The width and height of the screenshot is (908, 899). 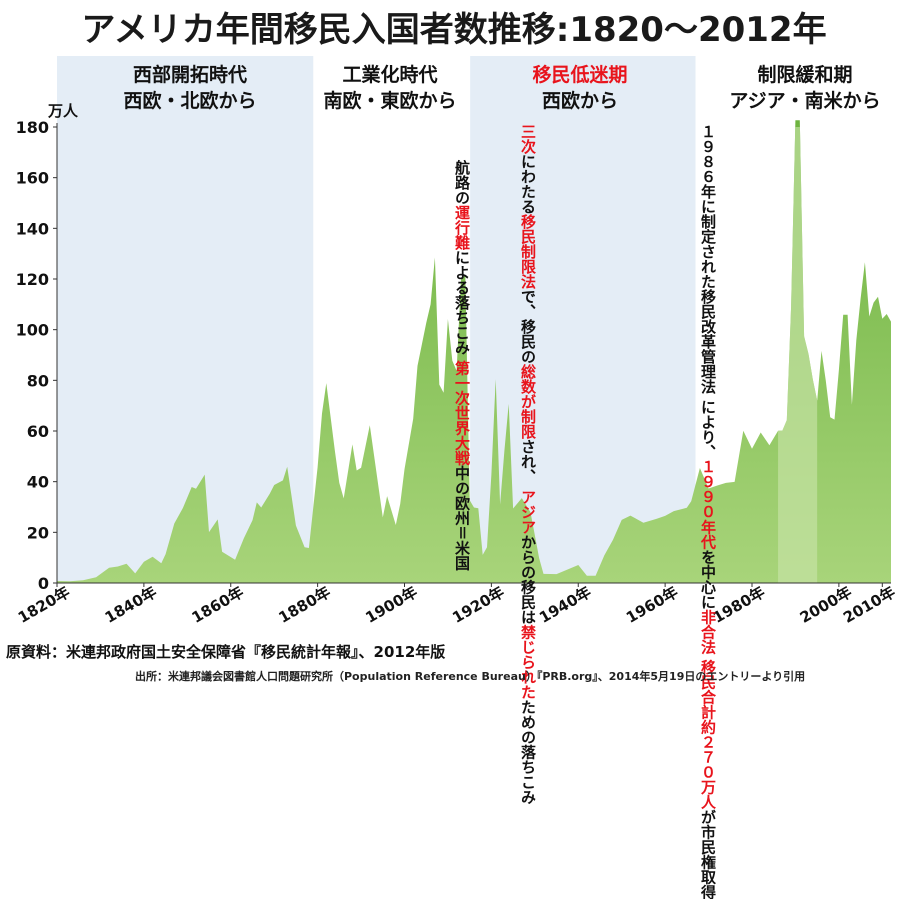 I want to click on era-origin: アジア・南米から, so click(x=805, y=101).